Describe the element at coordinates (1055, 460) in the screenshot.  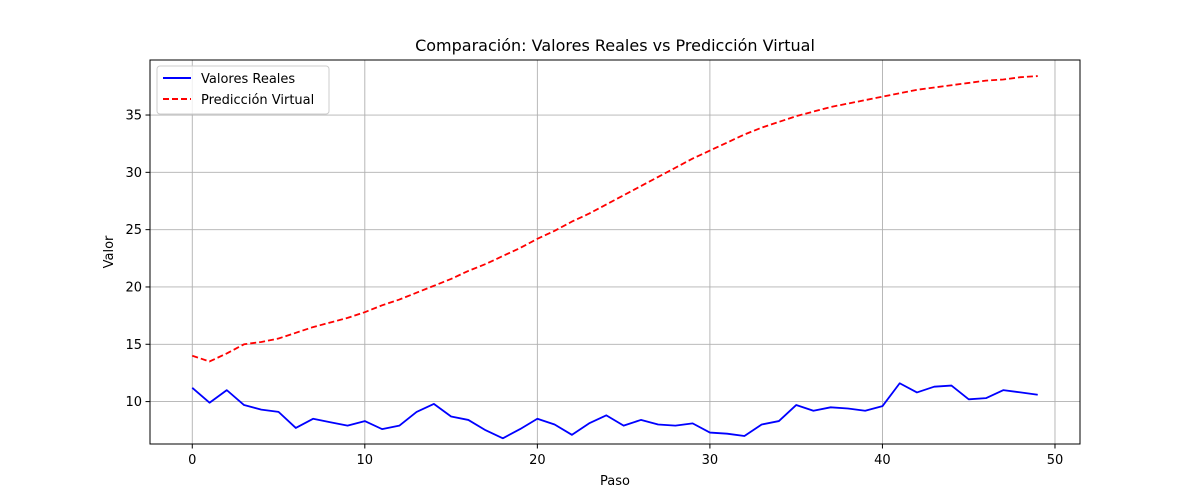
I see `x-tick-label: 50` at that location.